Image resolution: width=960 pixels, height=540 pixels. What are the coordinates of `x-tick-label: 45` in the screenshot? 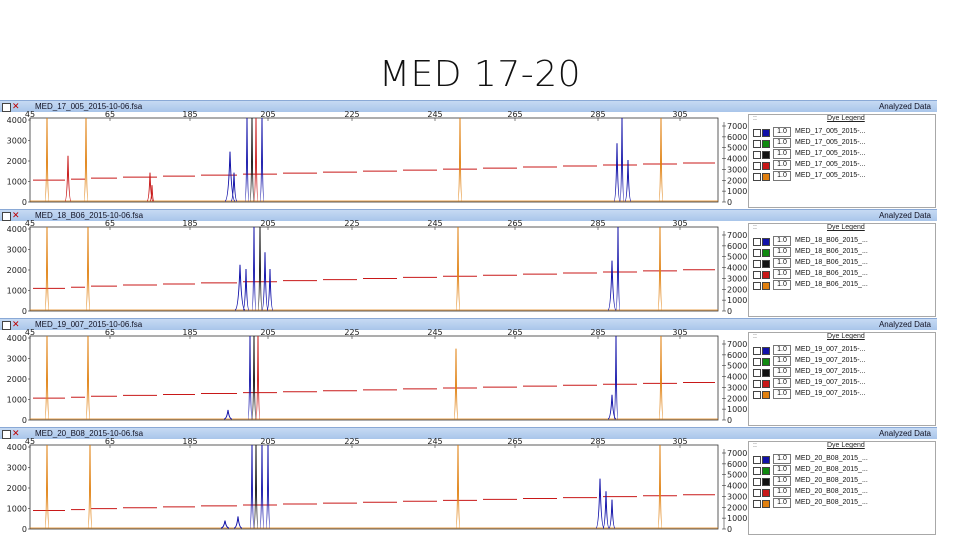 It's located at (30, 115).